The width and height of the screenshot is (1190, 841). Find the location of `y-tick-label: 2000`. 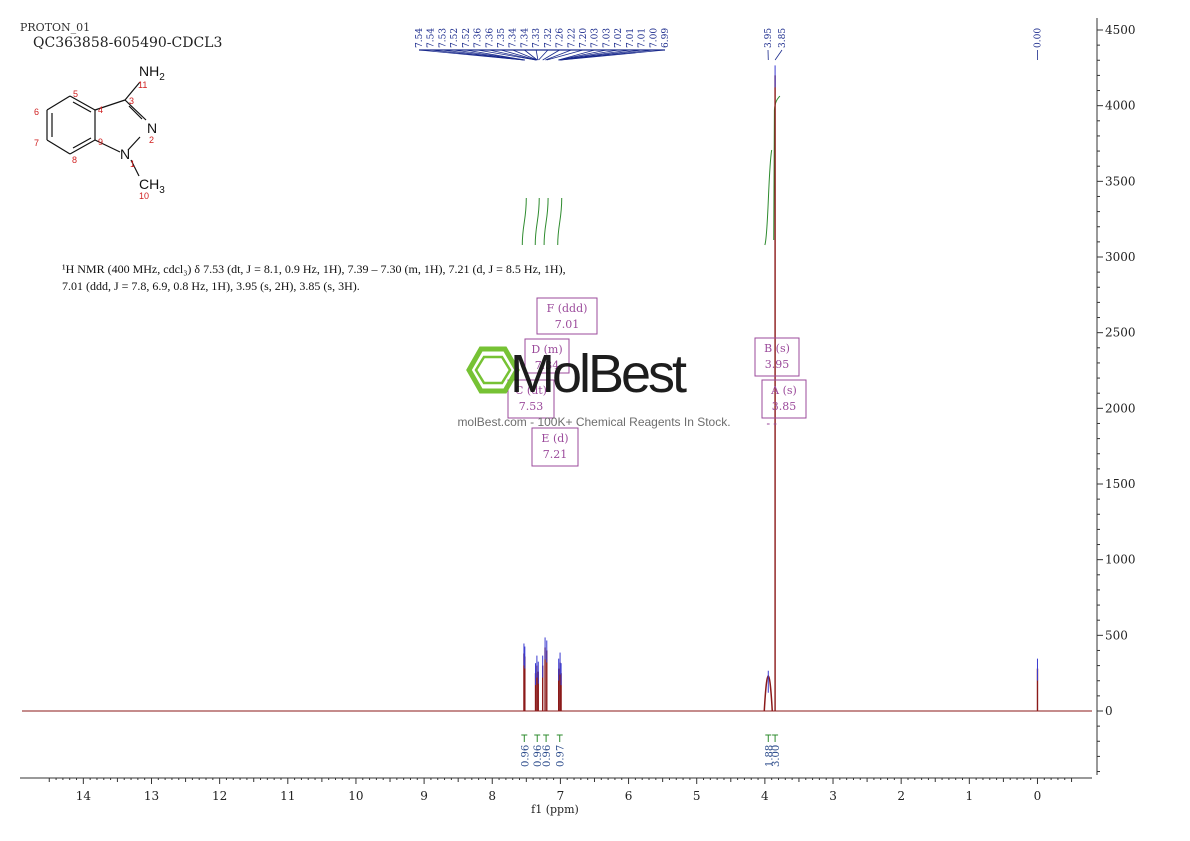

y-tick-label: 2000 is located at coordinates (1120, 408).